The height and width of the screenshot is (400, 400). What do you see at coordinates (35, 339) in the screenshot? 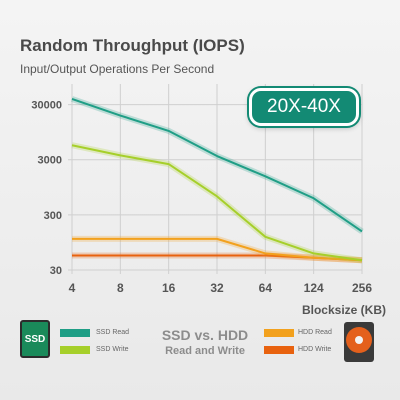
I see `ssd-icon: SSD` at bounding box center [35, 339].